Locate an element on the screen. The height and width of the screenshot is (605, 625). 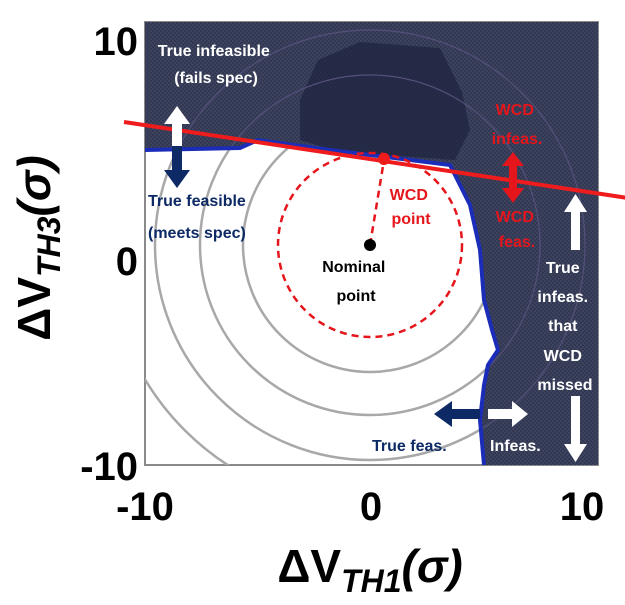
arrow-down-navy is located at coordinates (177, 167).